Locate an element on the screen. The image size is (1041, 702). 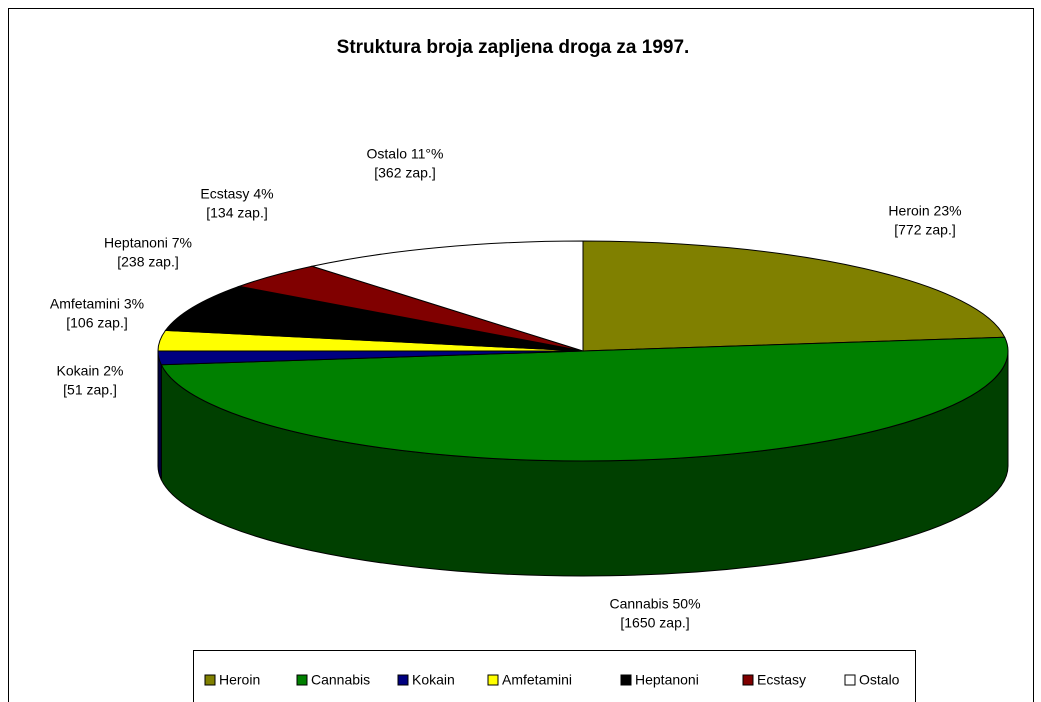
data-label-count: [772 zap.] is located at coordinates (925, 230).